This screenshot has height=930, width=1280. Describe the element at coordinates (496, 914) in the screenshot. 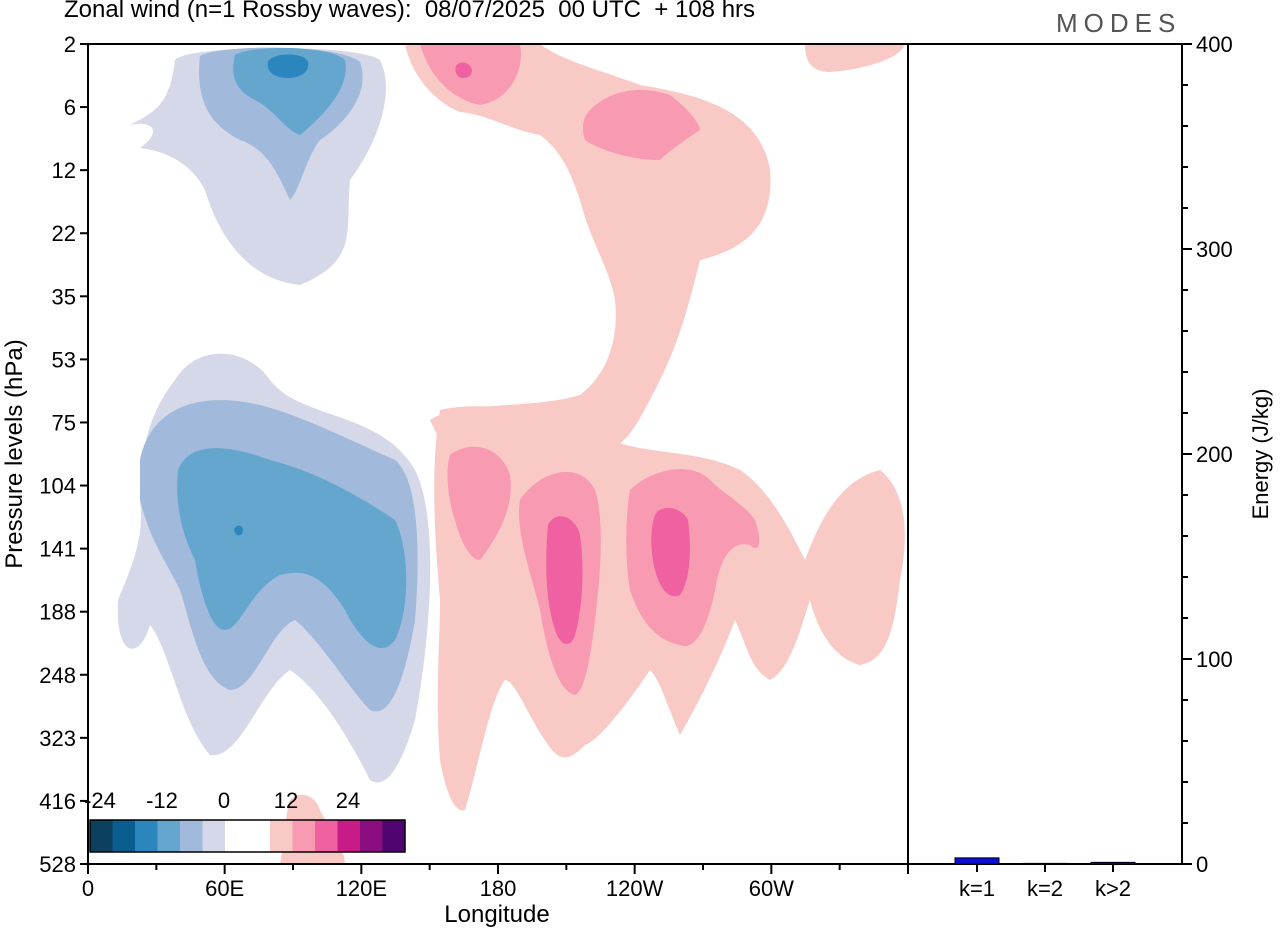

I see `x-axis-label: Longitude` at that location.